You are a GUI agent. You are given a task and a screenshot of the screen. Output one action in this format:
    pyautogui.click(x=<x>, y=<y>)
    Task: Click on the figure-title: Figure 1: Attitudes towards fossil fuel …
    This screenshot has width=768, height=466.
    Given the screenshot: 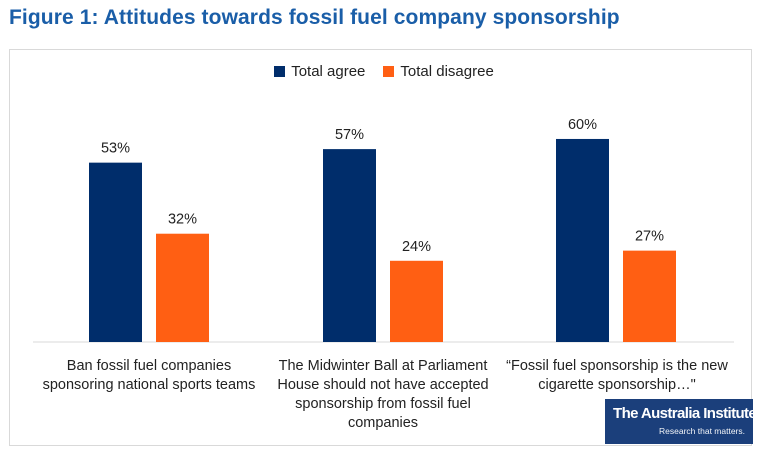 What is the action you would take?
    pyautogui.click(x=314, y=17)
    